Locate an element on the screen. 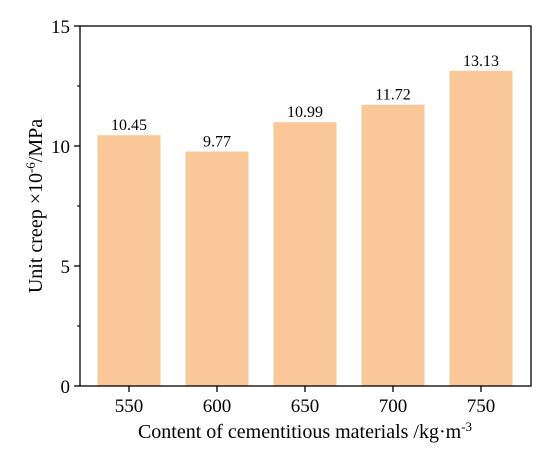 Image resolution: width=550 pixels, height=455 pixels. y-axis-title: Unit creep ×10-6/MPa is located at coordinates (35, 206).